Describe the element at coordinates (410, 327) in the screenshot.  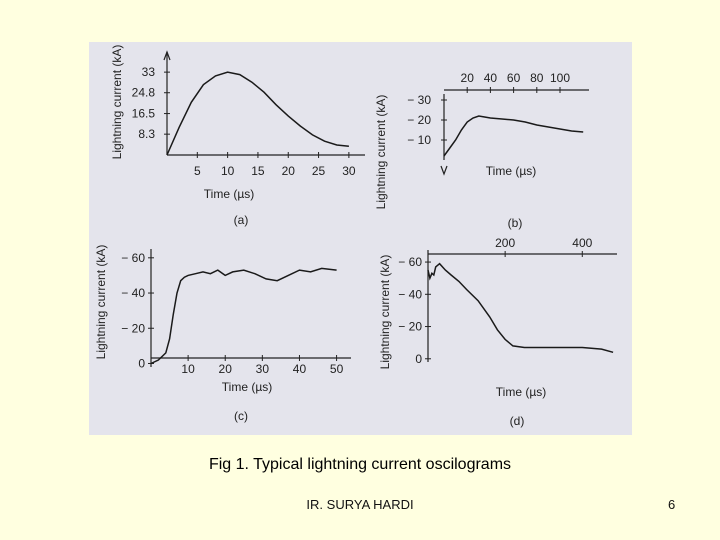
I see `panel-d-y-tick-label: − 20` at that location.